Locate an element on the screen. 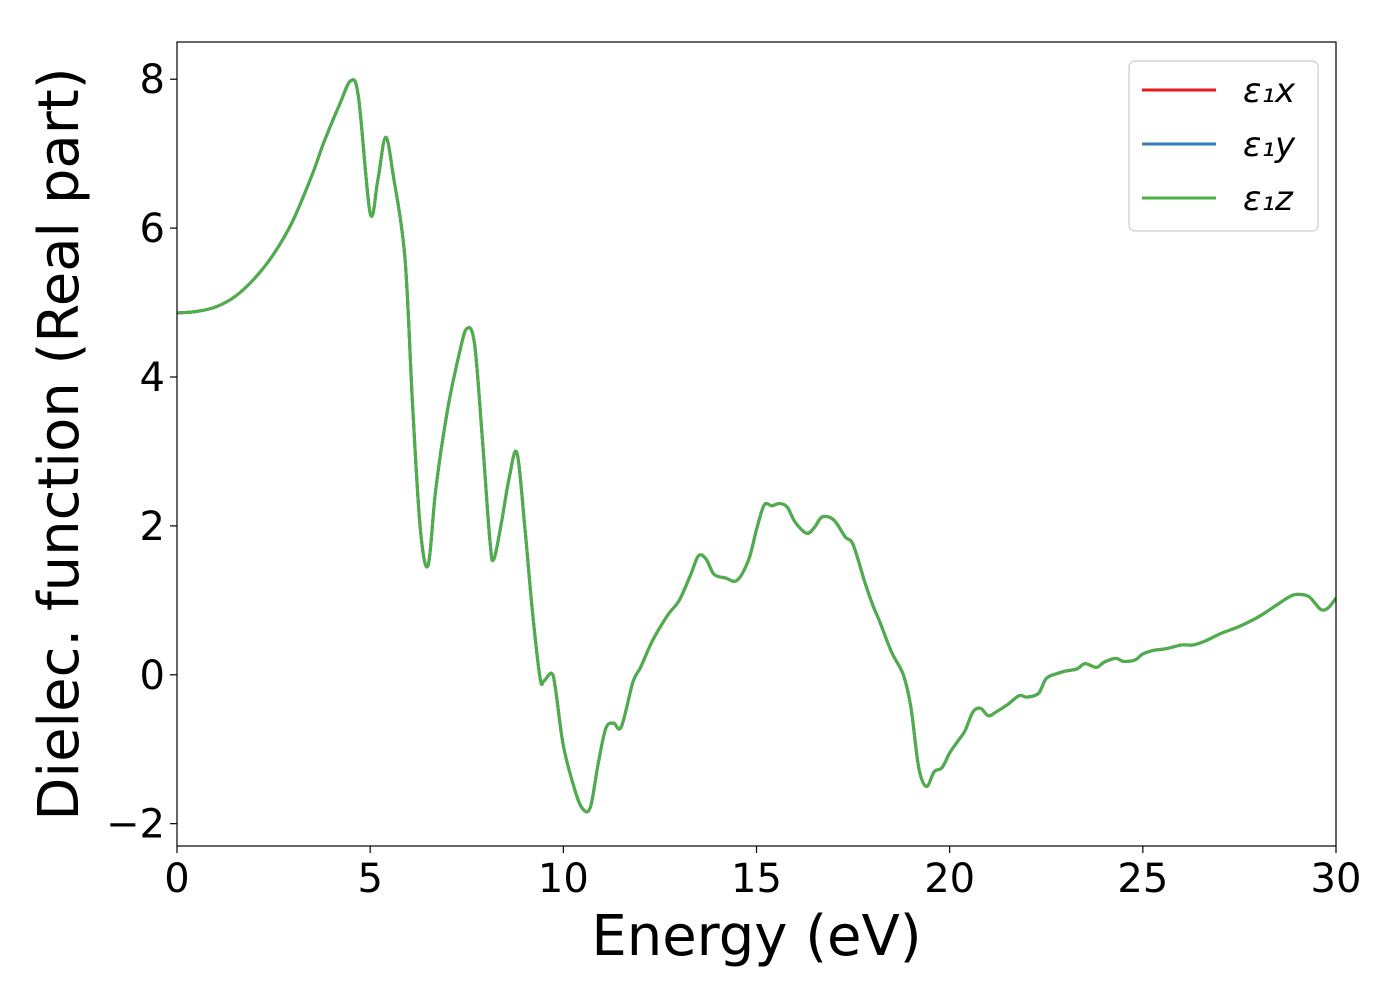 The image size is (1400, 1000). legend: ε₁x ε₁y ε₁z is located at coordinates (1223, 146).